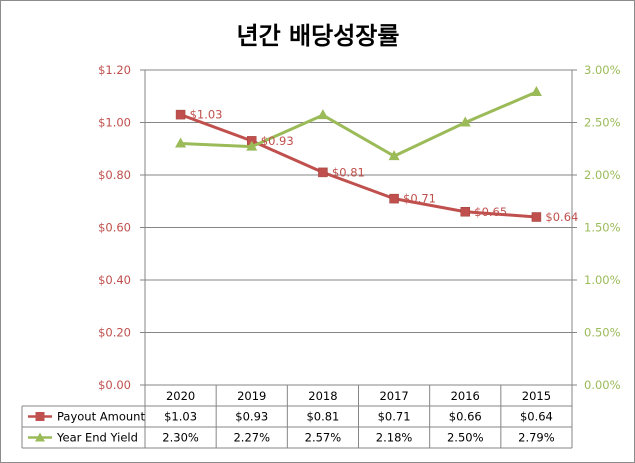  Describe the element at coordinates (602, 280) in the screenshot. I see `right-tick-label-2: 1.00%` at that location.